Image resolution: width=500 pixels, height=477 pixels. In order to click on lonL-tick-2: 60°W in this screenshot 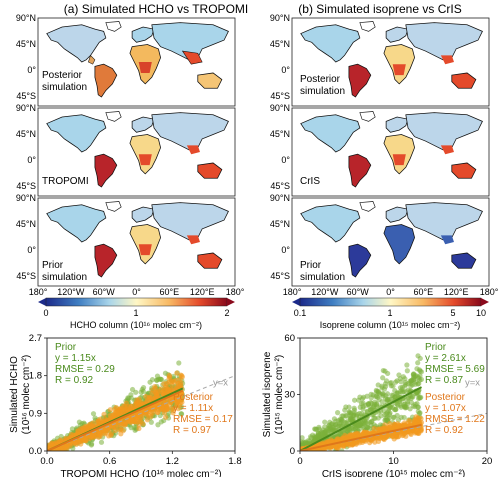, I will do `click(104, 292)`.